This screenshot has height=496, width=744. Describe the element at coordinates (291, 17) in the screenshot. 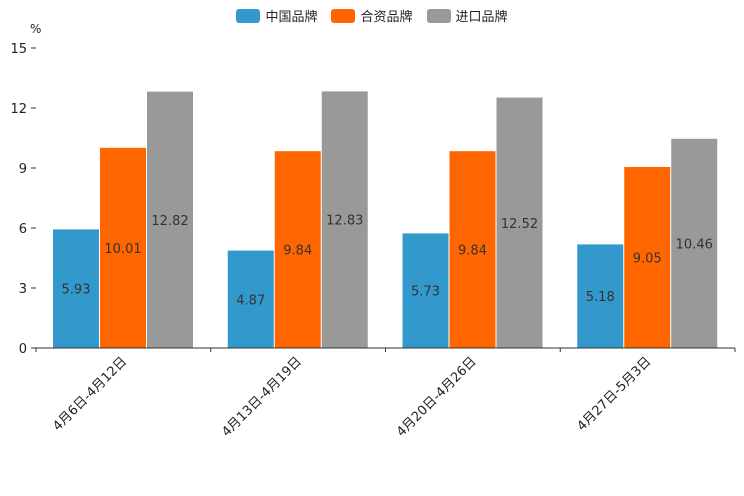

I see `legend-label-china: 中国品牌` at that location.